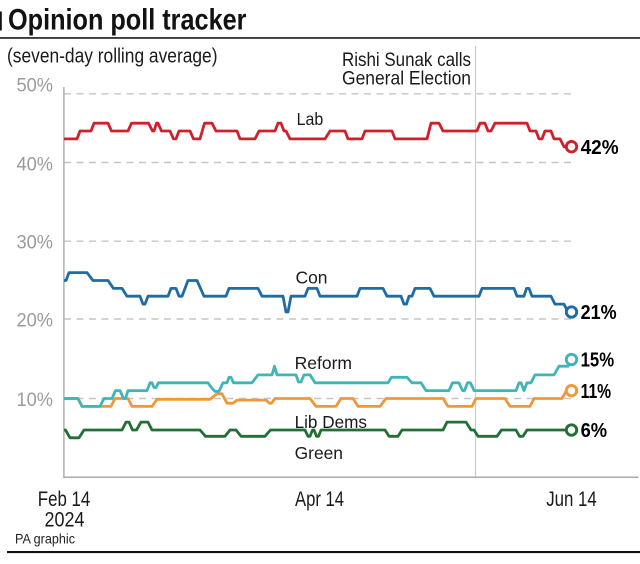 This screenshot has height=564, width=640. Describe the element at coordinates (331, 422) in the screenshot. I see `svg-text: Lib Dems` at that location.